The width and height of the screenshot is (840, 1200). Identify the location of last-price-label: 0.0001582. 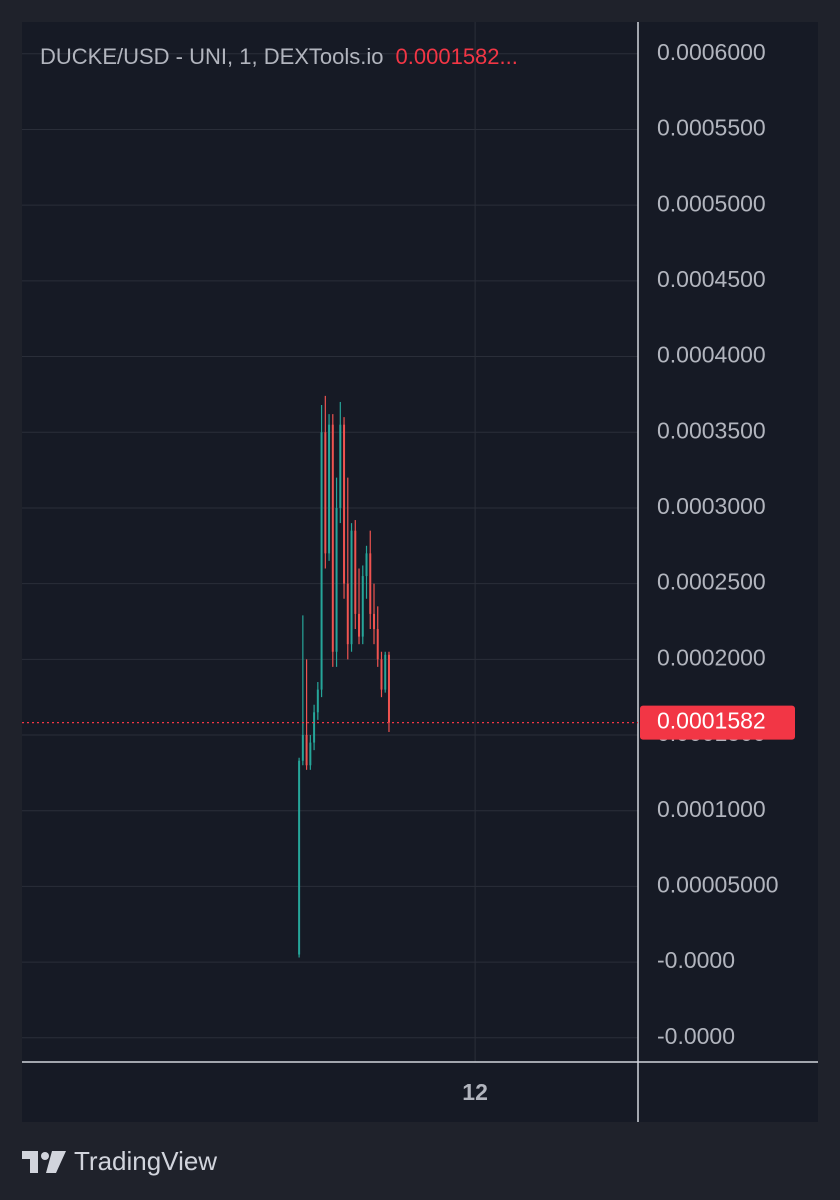
(711, 721).